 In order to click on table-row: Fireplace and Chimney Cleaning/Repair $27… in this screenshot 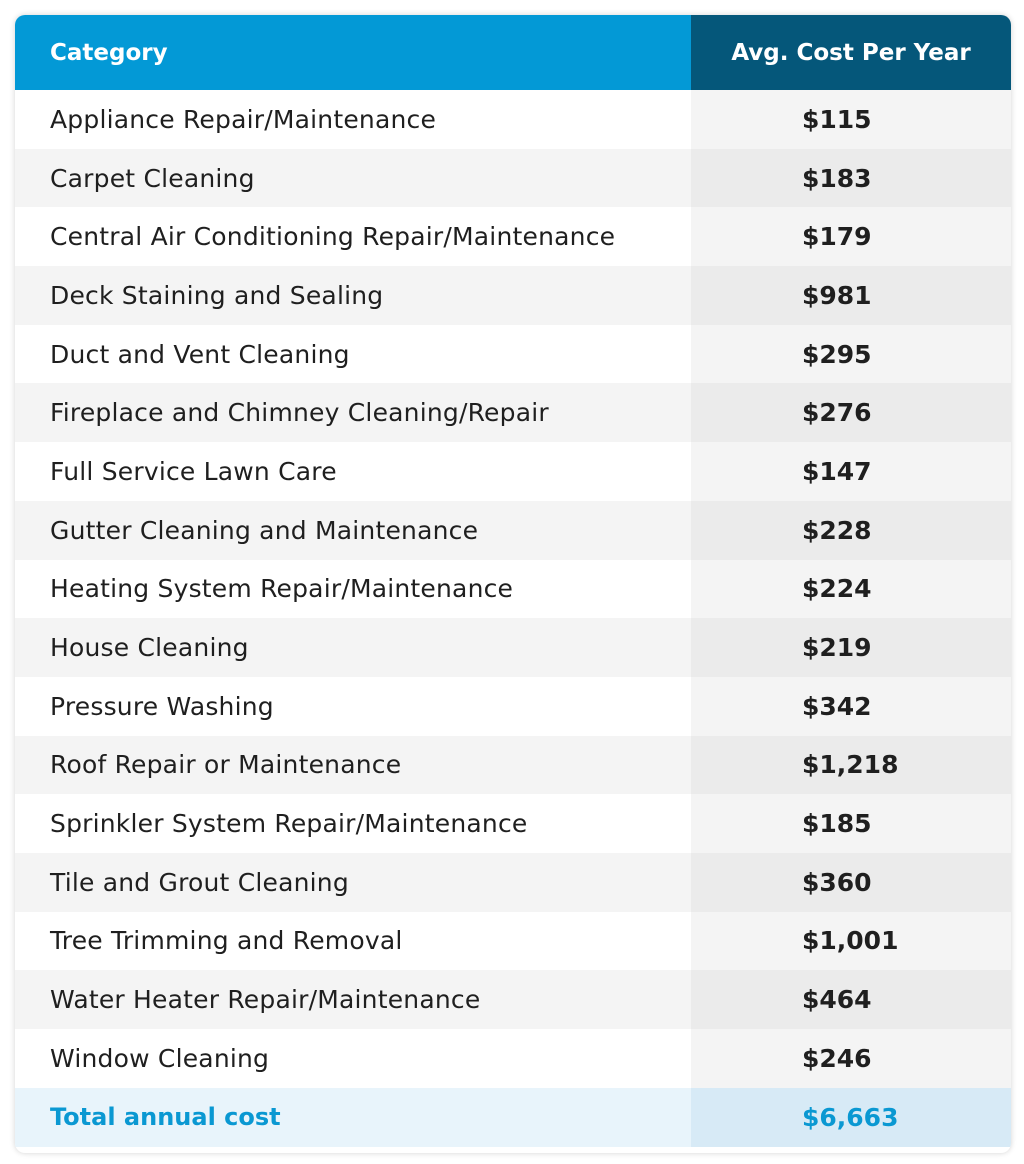, I will do `click(513, 413)`.